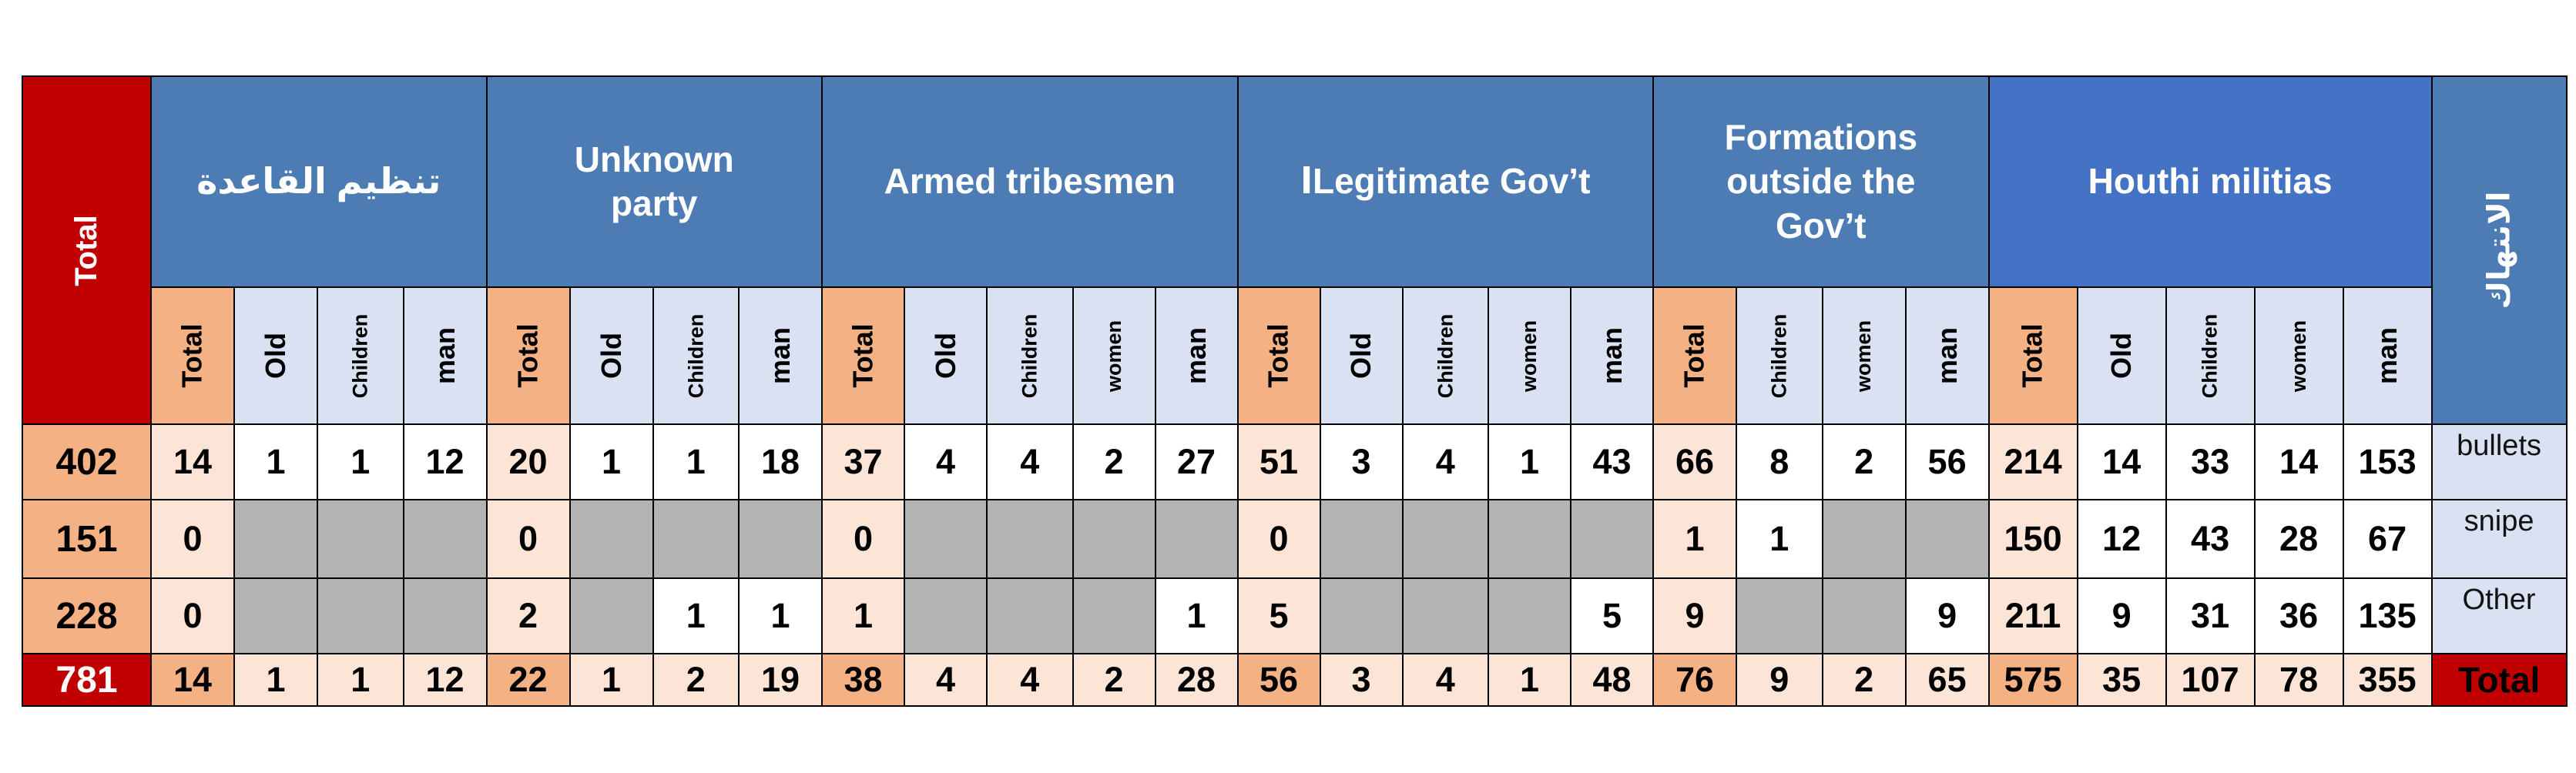 Image resolution: width=2576 pixels, height=773 pixels. What do you see at coordinates (1695, 461) in the screenshot?
I see `data-cell: 66` at bounding box center [1695, 461].